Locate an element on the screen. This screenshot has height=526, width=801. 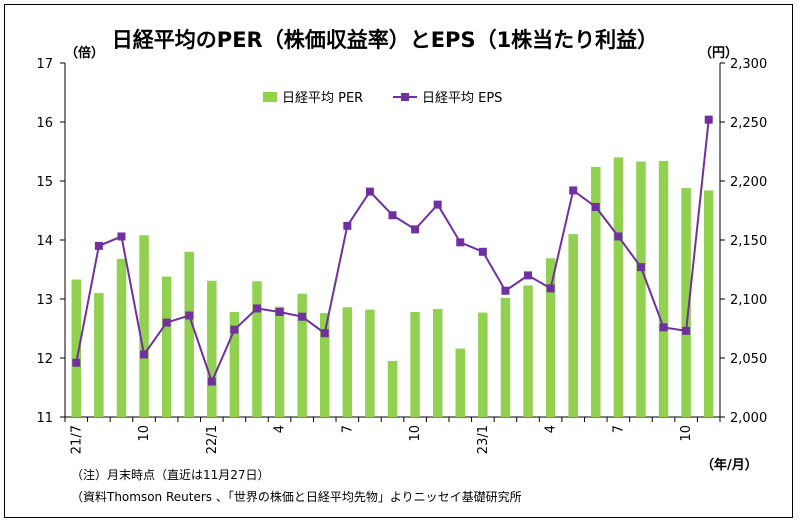
x-axis-tick-label: 22/1 is located at coordinates (212, 439).